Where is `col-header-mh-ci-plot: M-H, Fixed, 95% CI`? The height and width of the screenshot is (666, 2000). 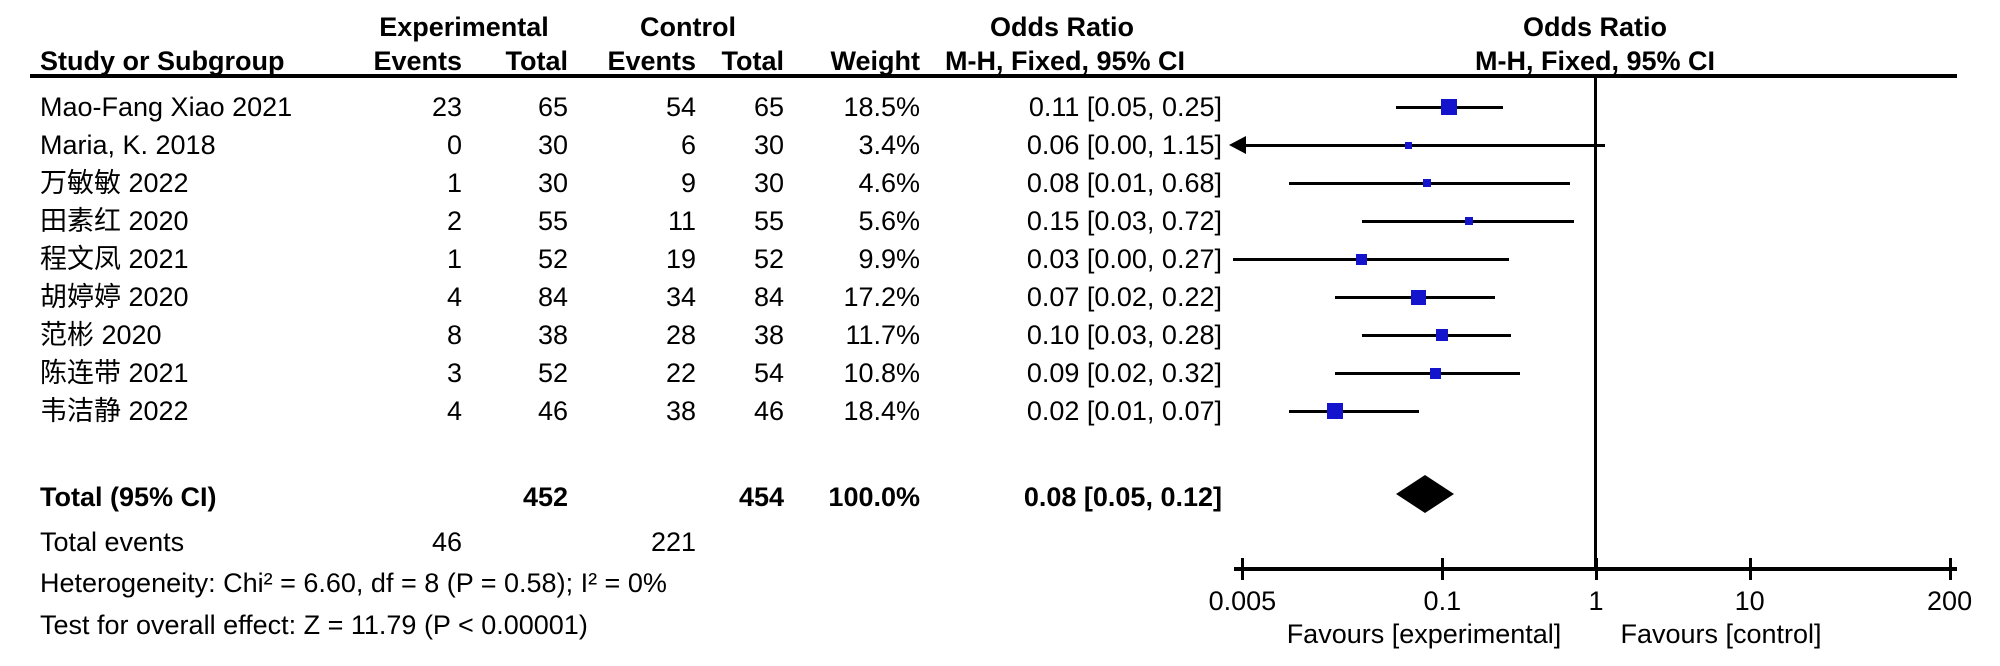
col-header-mh-ci-plot: M-H, Fixed, 95% CI is located at coordinates (1595, 61).